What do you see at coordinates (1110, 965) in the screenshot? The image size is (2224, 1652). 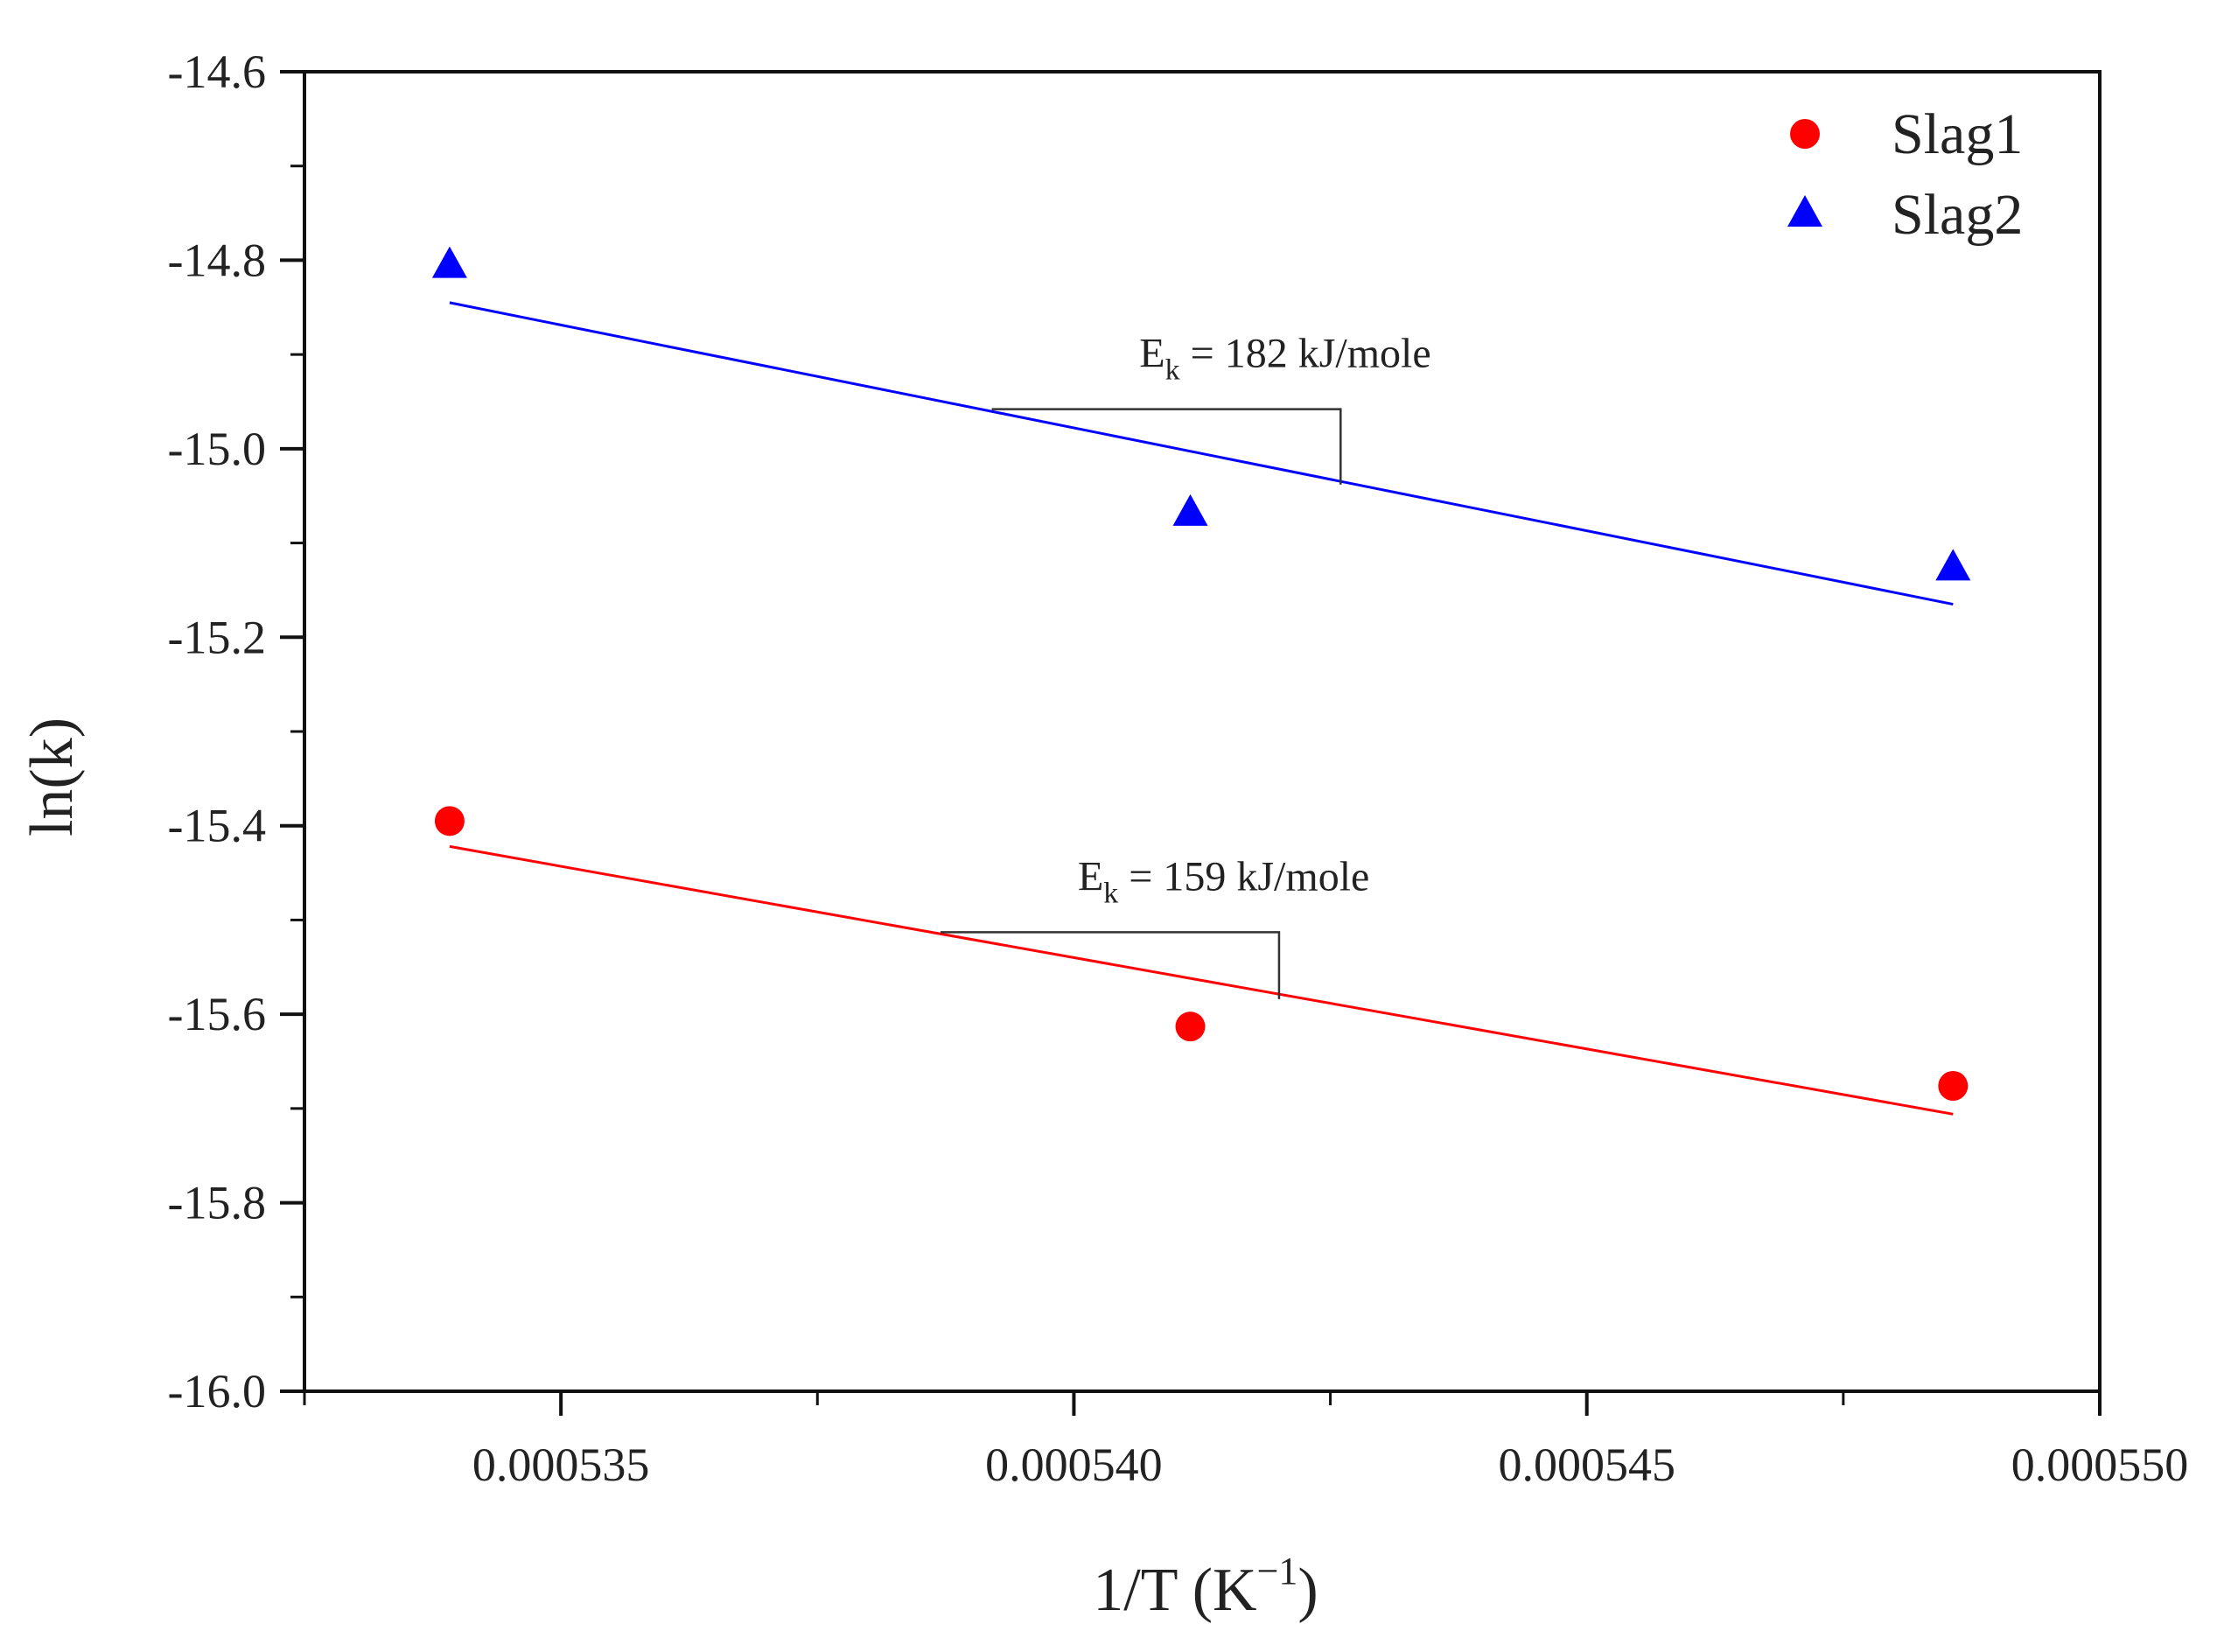 I see `slag1-slope-triangle` at bounding box center [1110, 965].